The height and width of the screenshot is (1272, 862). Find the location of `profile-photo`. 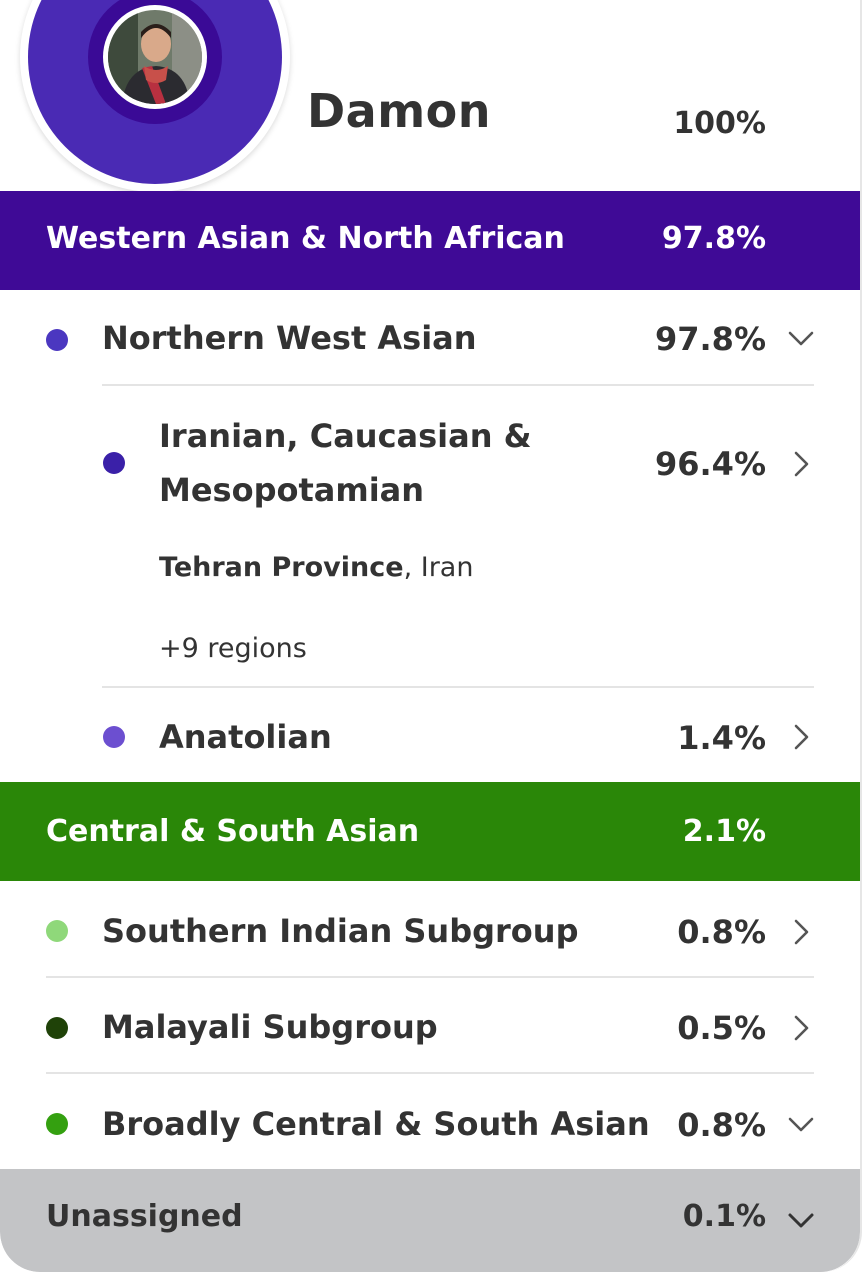

profile-photo is located at coordinates (155, 57).